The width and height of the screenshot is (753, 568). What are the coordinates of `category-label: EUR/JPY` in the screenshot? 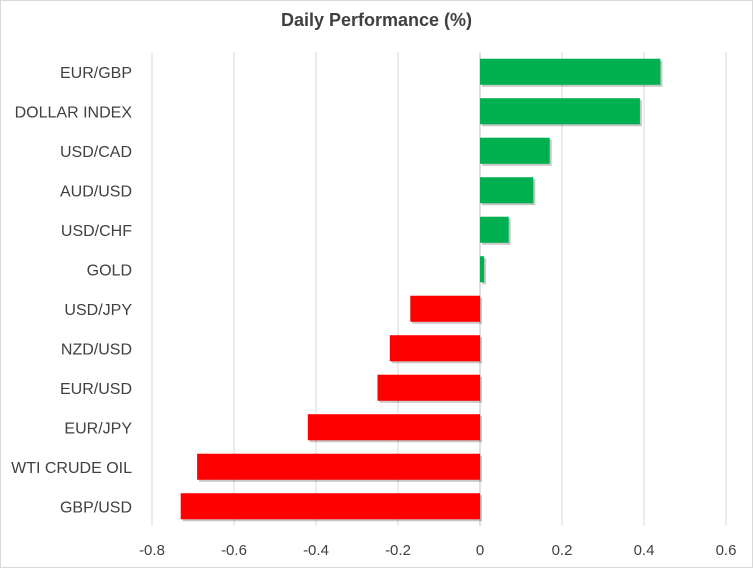 It's located at (98, 428).